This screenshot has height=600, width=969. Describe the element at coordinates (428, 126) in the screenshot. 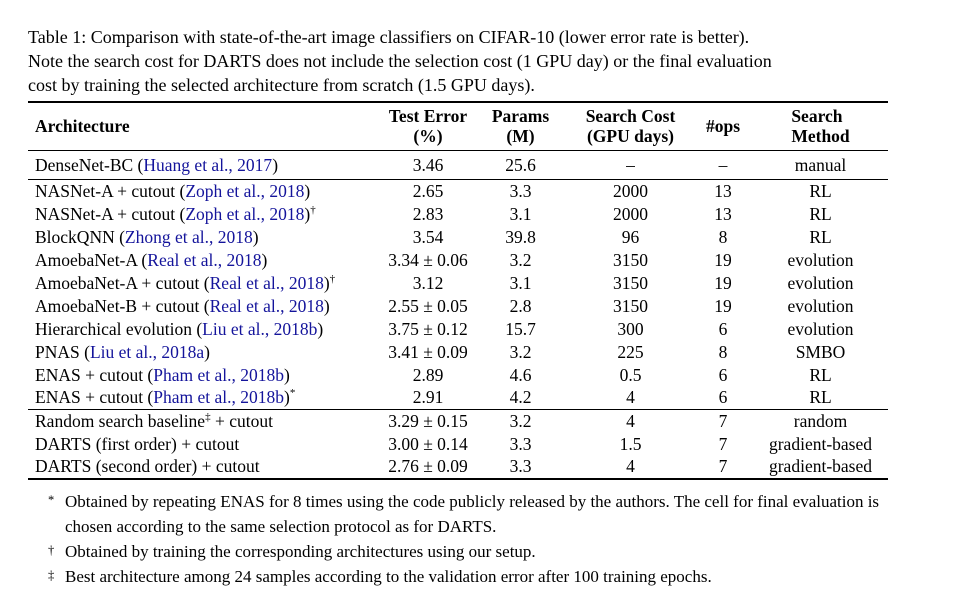

I see `column-header-test-error: Test Error (%)` at that location.